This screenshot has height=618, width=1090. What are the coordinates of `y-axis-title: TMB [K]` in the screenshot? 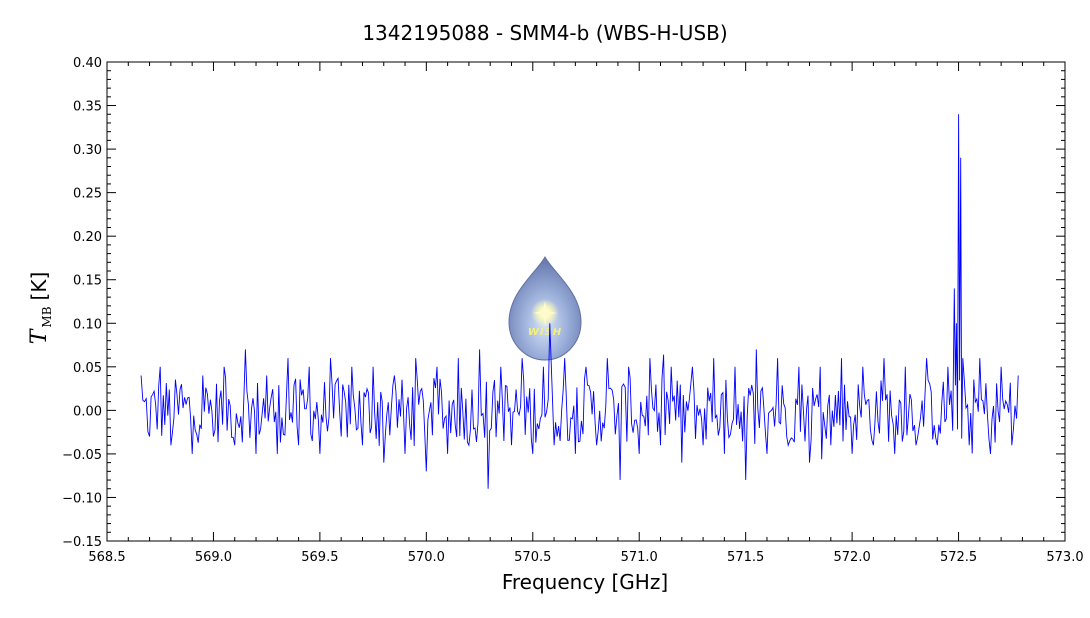 It's located at (40, 308).